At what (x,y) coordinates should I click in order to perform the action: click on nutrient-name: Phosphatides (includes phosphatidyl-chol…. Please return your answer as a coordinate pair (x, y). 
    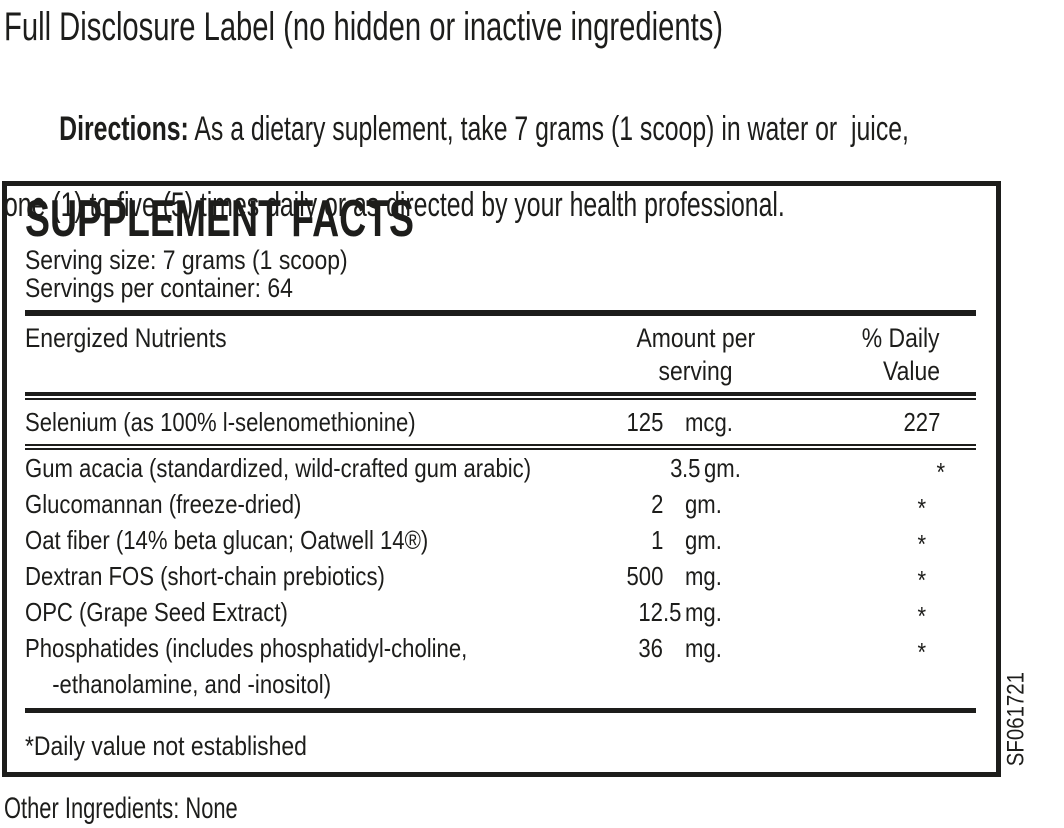
    Looking at the image, I should click on (313, 666).